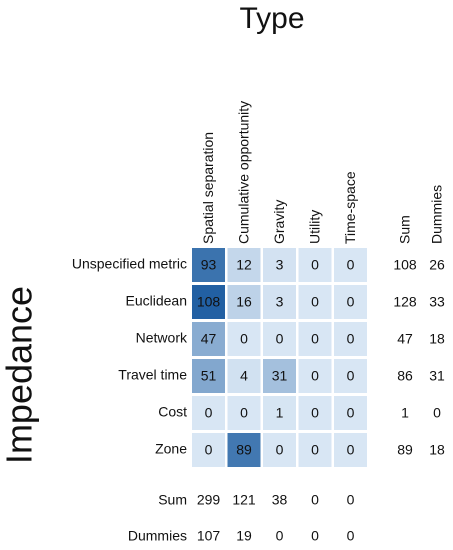  Describe the element at coordinates (271, 18) in the screenshot. I see `chart-title: Type` at that location.